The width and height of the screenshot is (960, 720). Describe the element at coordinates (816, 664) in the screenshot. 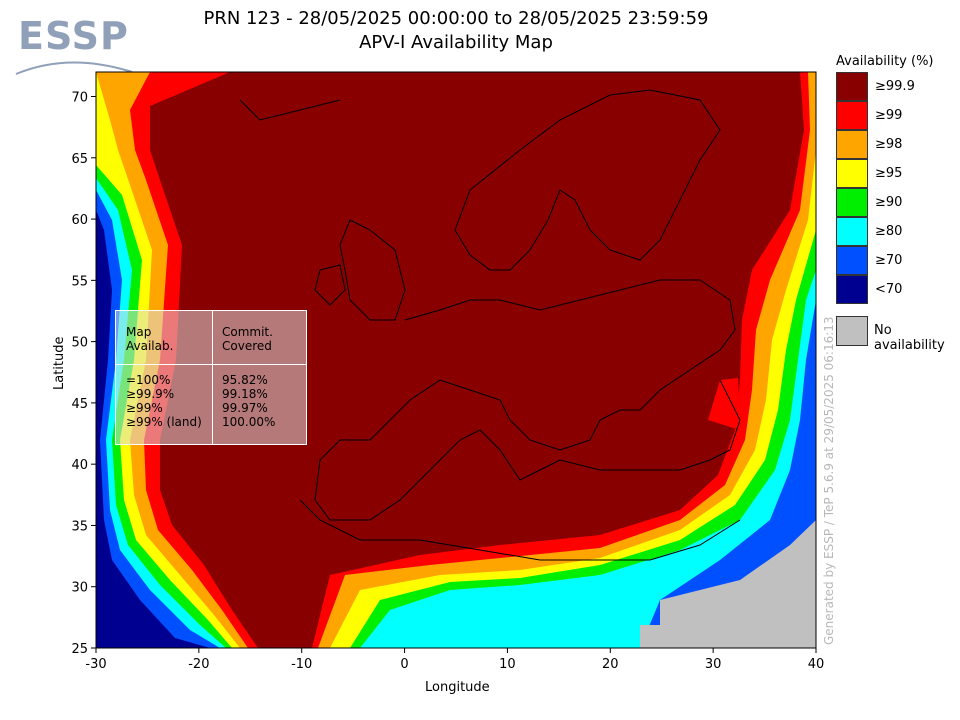

I see `x-tick-label: 40` at that location.